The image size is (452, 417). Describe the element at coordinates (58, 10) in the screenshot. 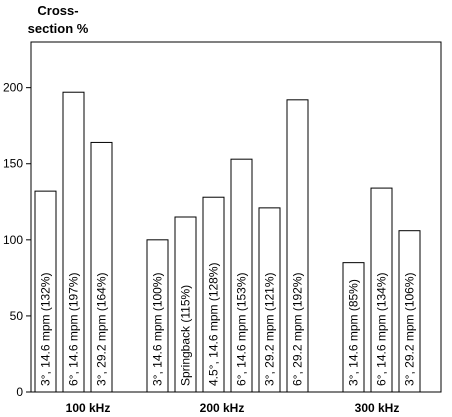

I see `y-axis-title-line-1: Cross-` at that location.